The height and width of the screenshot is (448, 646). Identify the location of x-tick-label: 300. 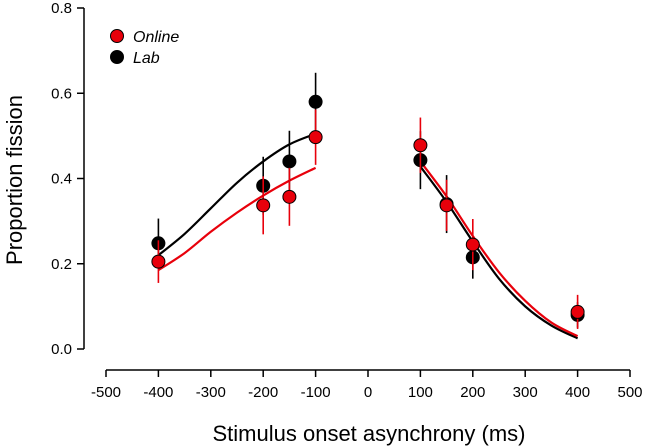
(525, 392).